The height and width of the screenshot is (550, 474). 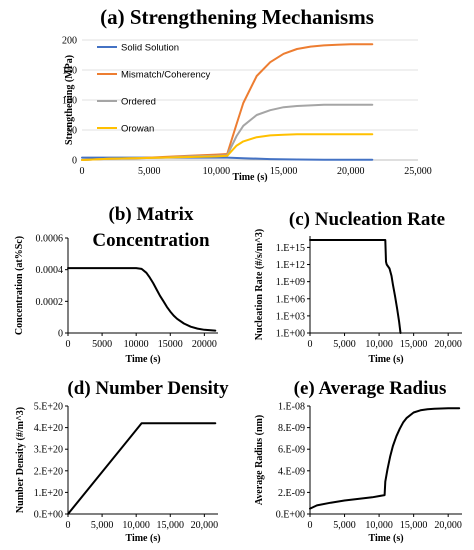 I want to click on y-tick-label: 1.E+20, so click(x=48, y=493).